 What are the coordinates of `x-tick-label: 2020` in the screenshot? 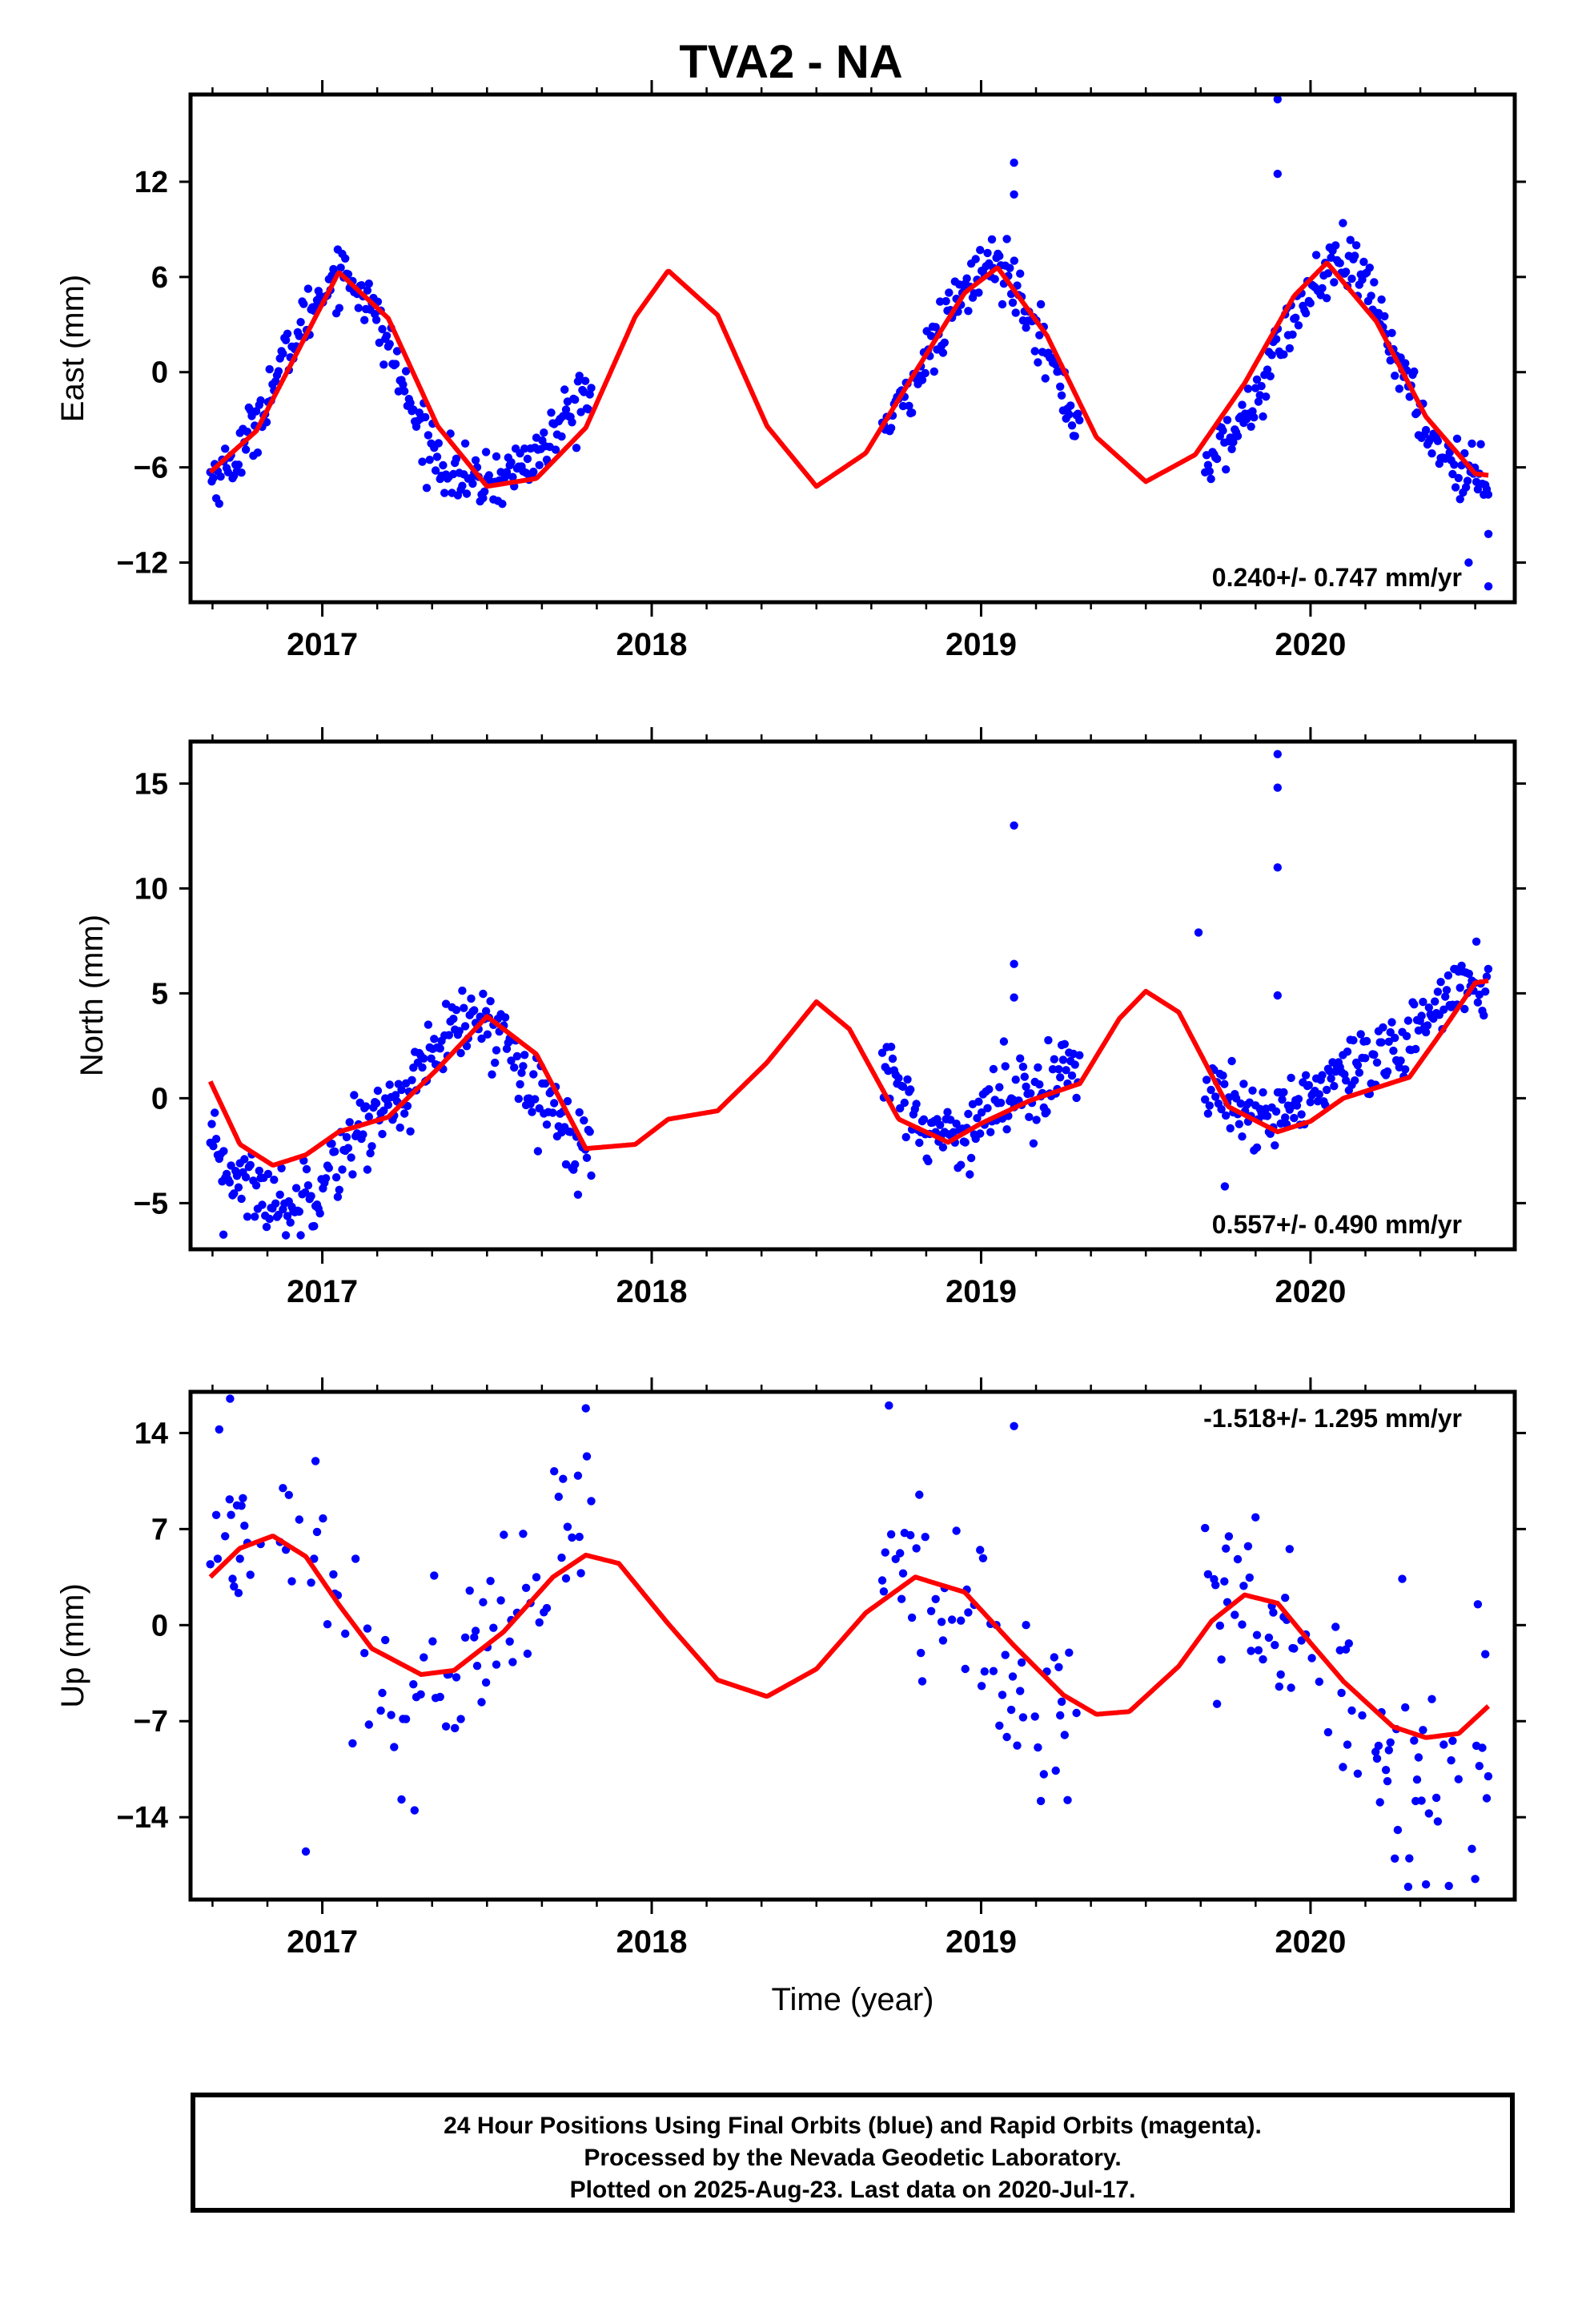 It's located at (1310, 644).